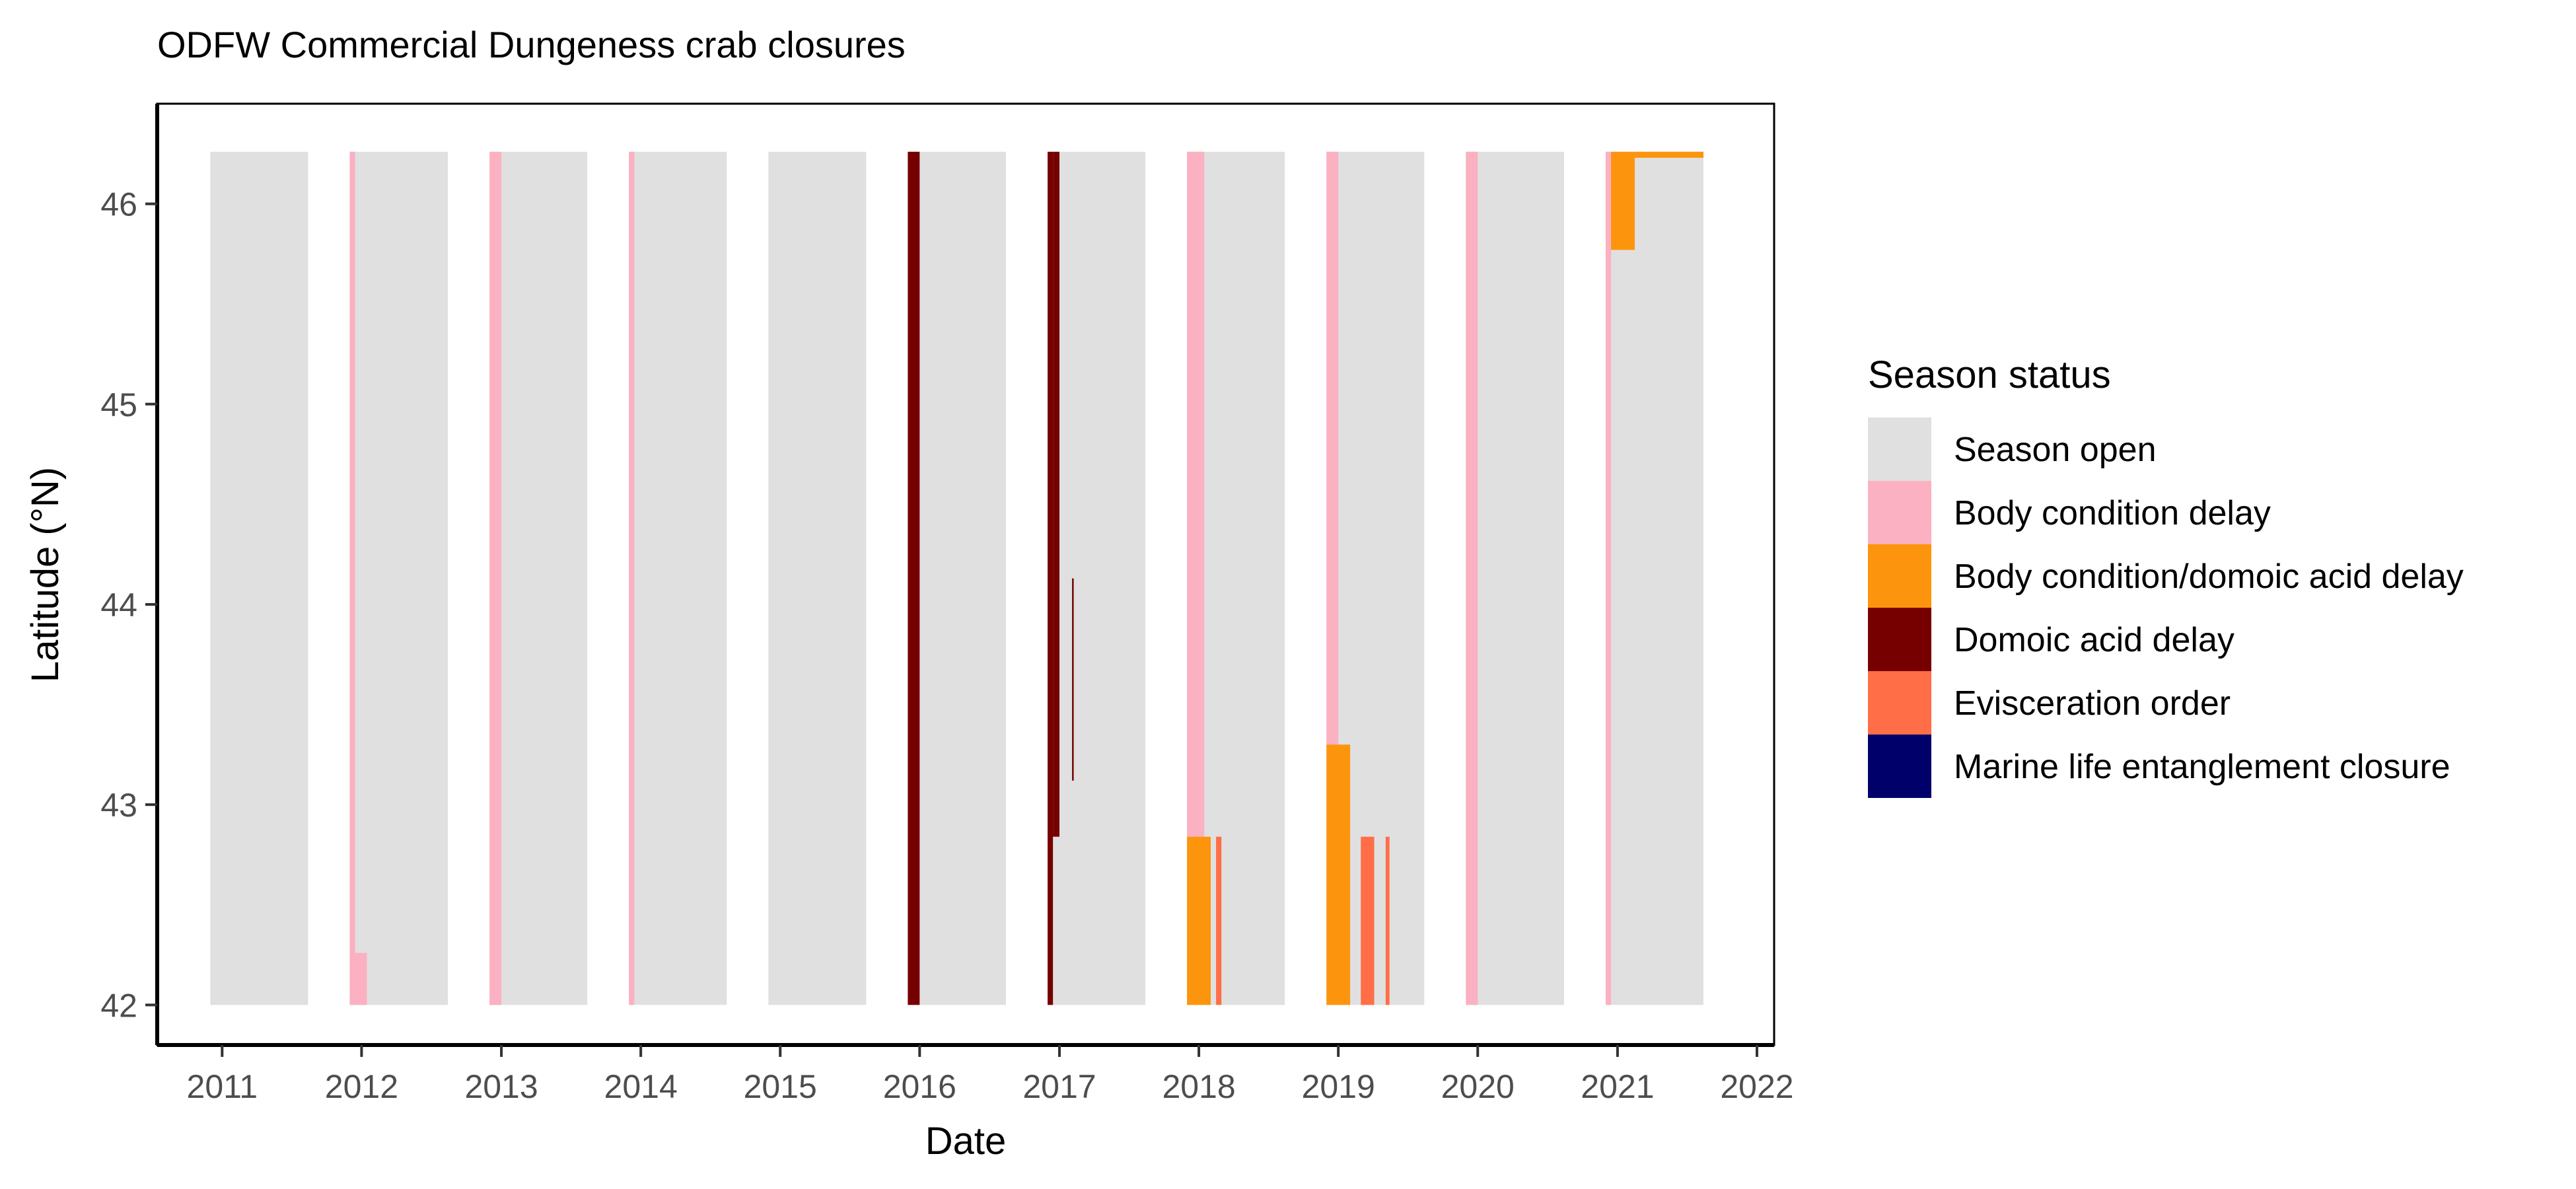 This screenshot has width=2576, height=1189. Describe the element at coordinates (1900, 703) in the screenshot. I see `legend-swatch-evisceration-order` at that location.